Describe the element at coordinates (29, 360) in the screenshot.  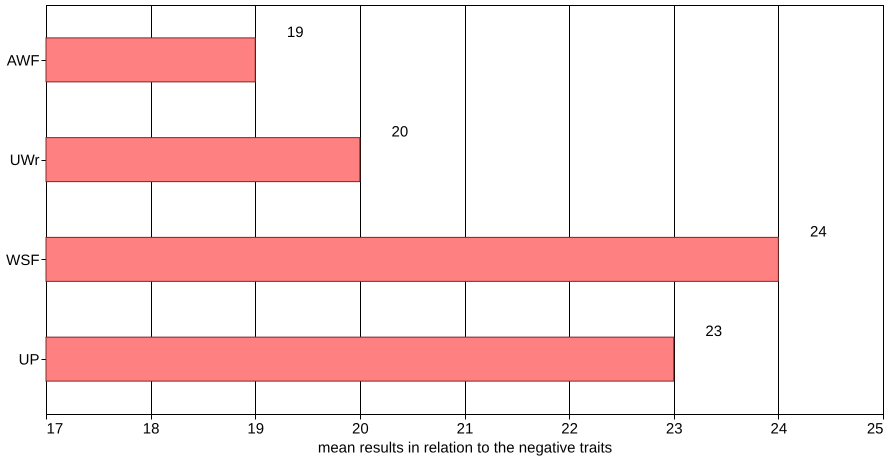
I see `y-tick-label: UP` at that location.